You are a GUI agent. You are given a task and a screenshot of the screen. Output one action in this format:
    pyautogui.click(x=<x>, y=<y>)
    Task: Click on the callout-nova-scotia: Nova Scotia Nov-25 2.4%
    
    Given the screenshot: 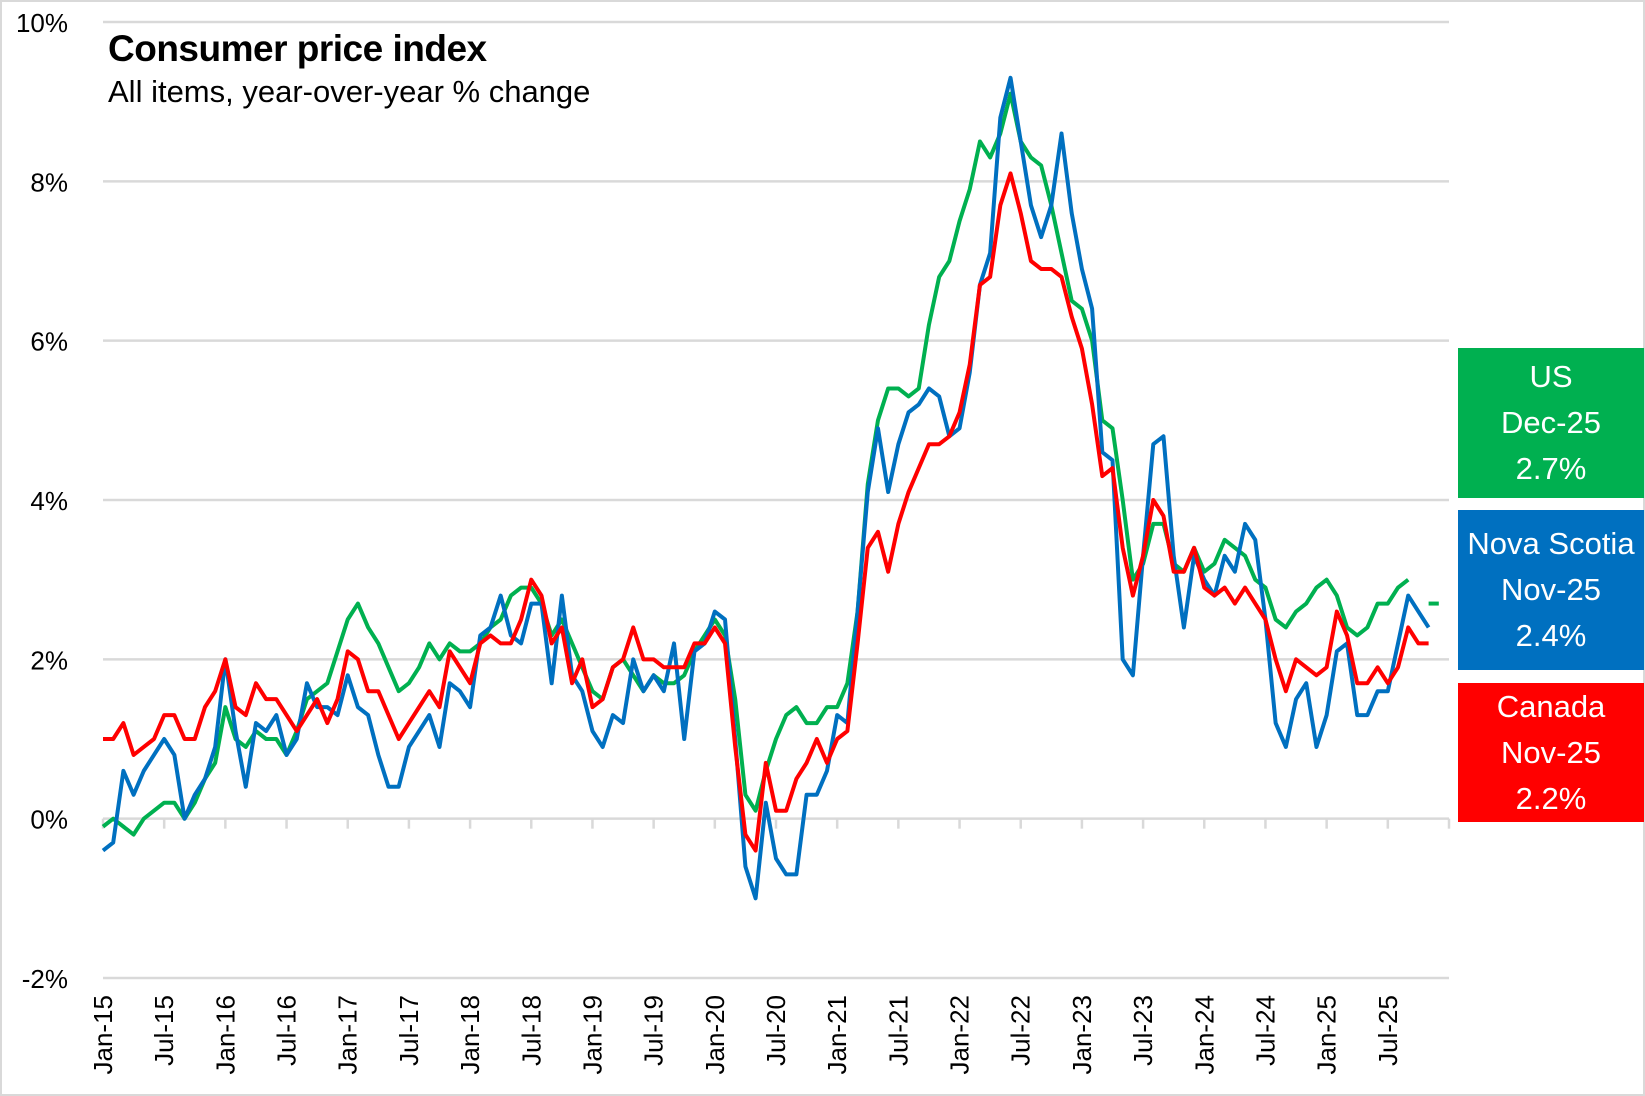 What is the action you would take?
    pyautogui.click(x=1551, y=590)
    